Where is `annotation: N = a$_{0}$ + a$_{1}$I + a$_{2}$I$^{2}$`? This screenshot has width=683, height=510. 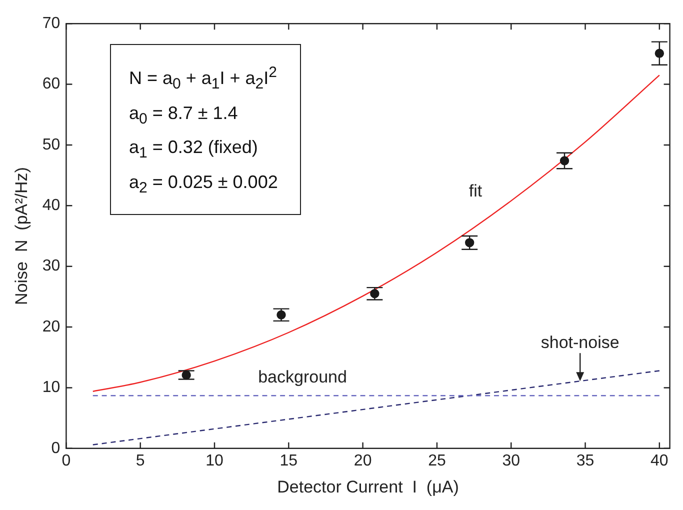
annotation: N = a$_{0}$ + a$_{1}$I + a$_{2}$I$^{2}$ is located at coordinates (203, 79).